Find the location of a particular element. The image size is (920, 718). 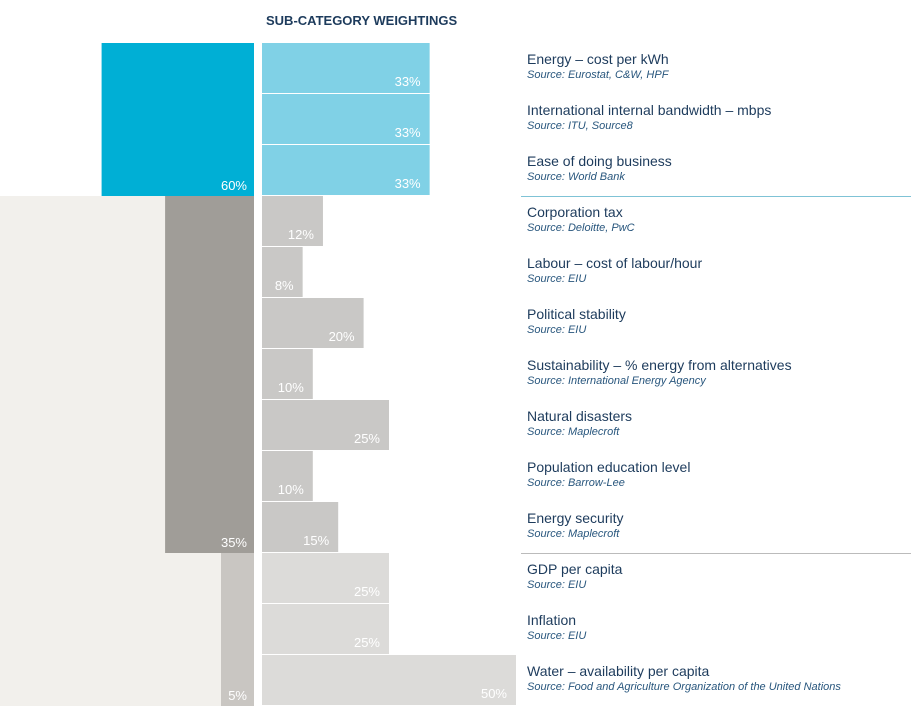

sub-value-label: 15% is located at coordinates (316, 540).